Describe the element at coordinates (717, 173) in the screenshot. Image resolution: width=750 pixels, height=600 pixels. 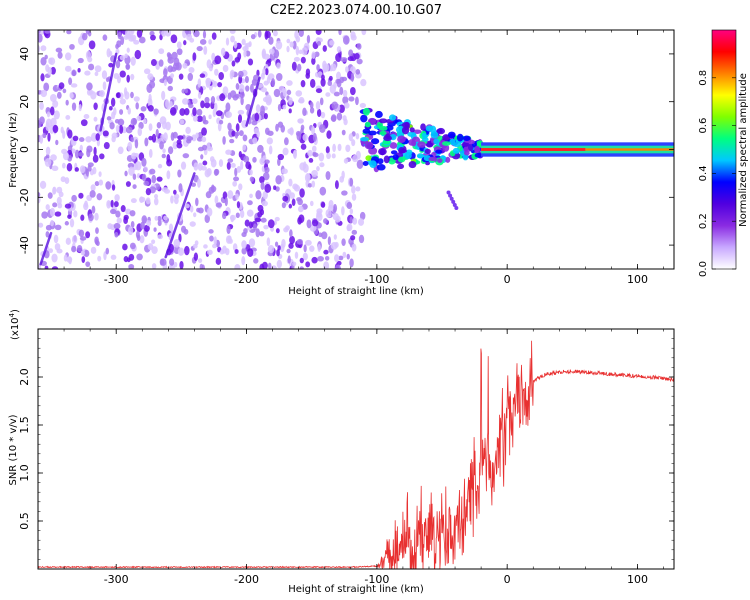
I see `colorbar-ticks: 0.0 0.2 0.4 0.6 0.8` at that location.